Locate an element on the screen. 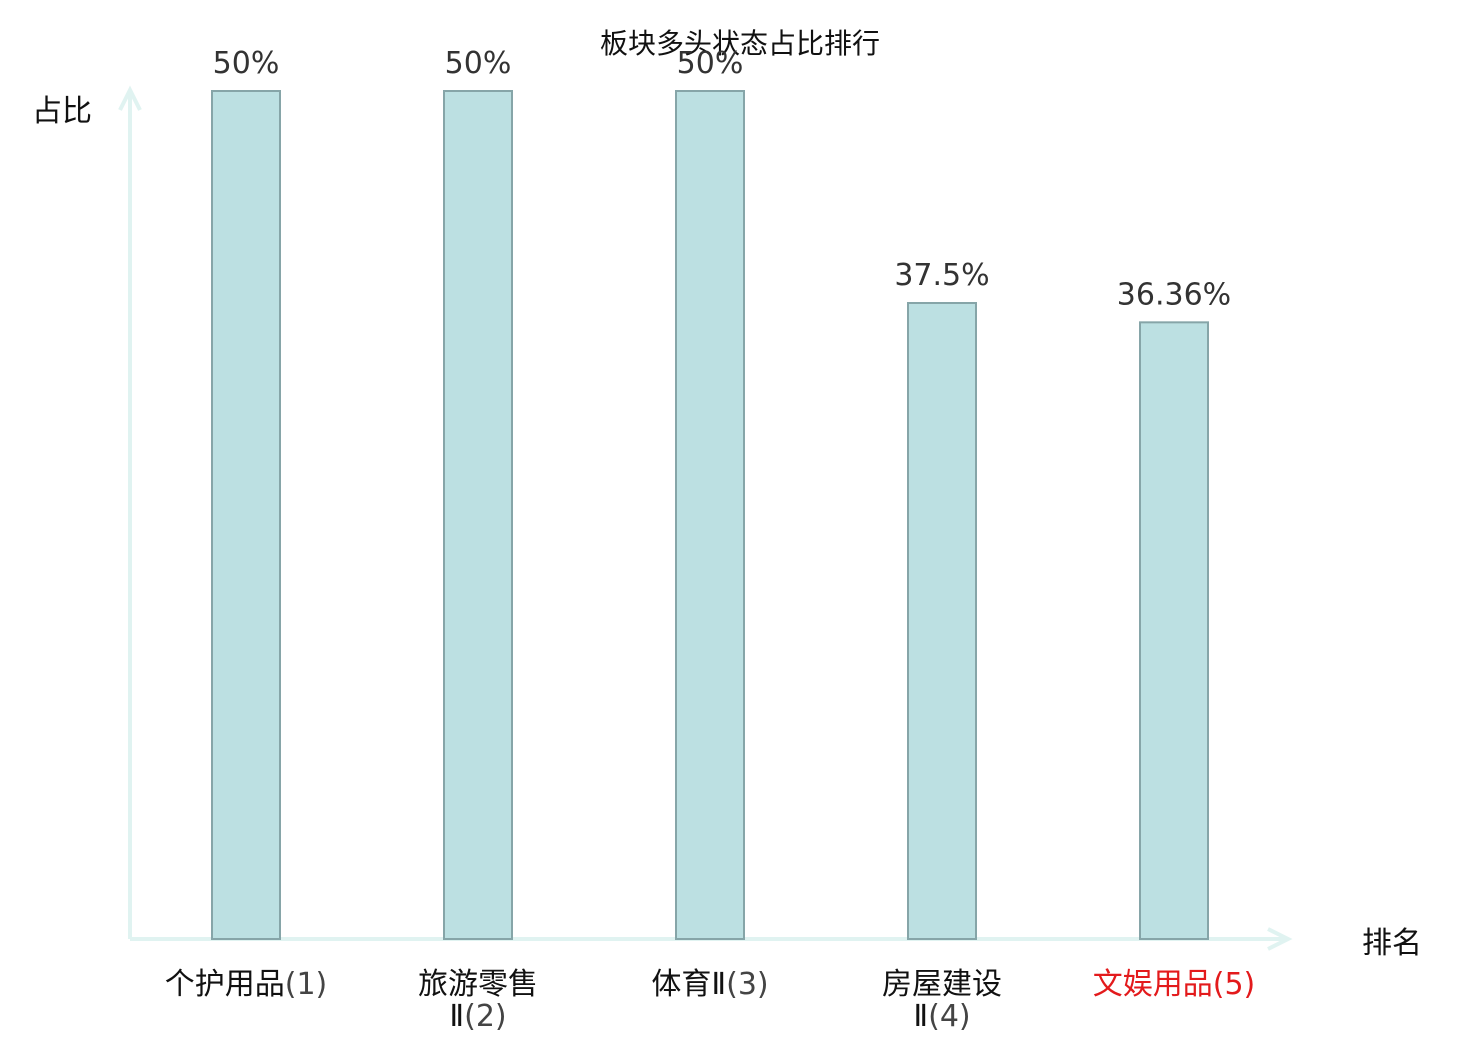 The image size is (1480, 1040). bar-value-label: 36.36% is located at coordinates (1174, 294).